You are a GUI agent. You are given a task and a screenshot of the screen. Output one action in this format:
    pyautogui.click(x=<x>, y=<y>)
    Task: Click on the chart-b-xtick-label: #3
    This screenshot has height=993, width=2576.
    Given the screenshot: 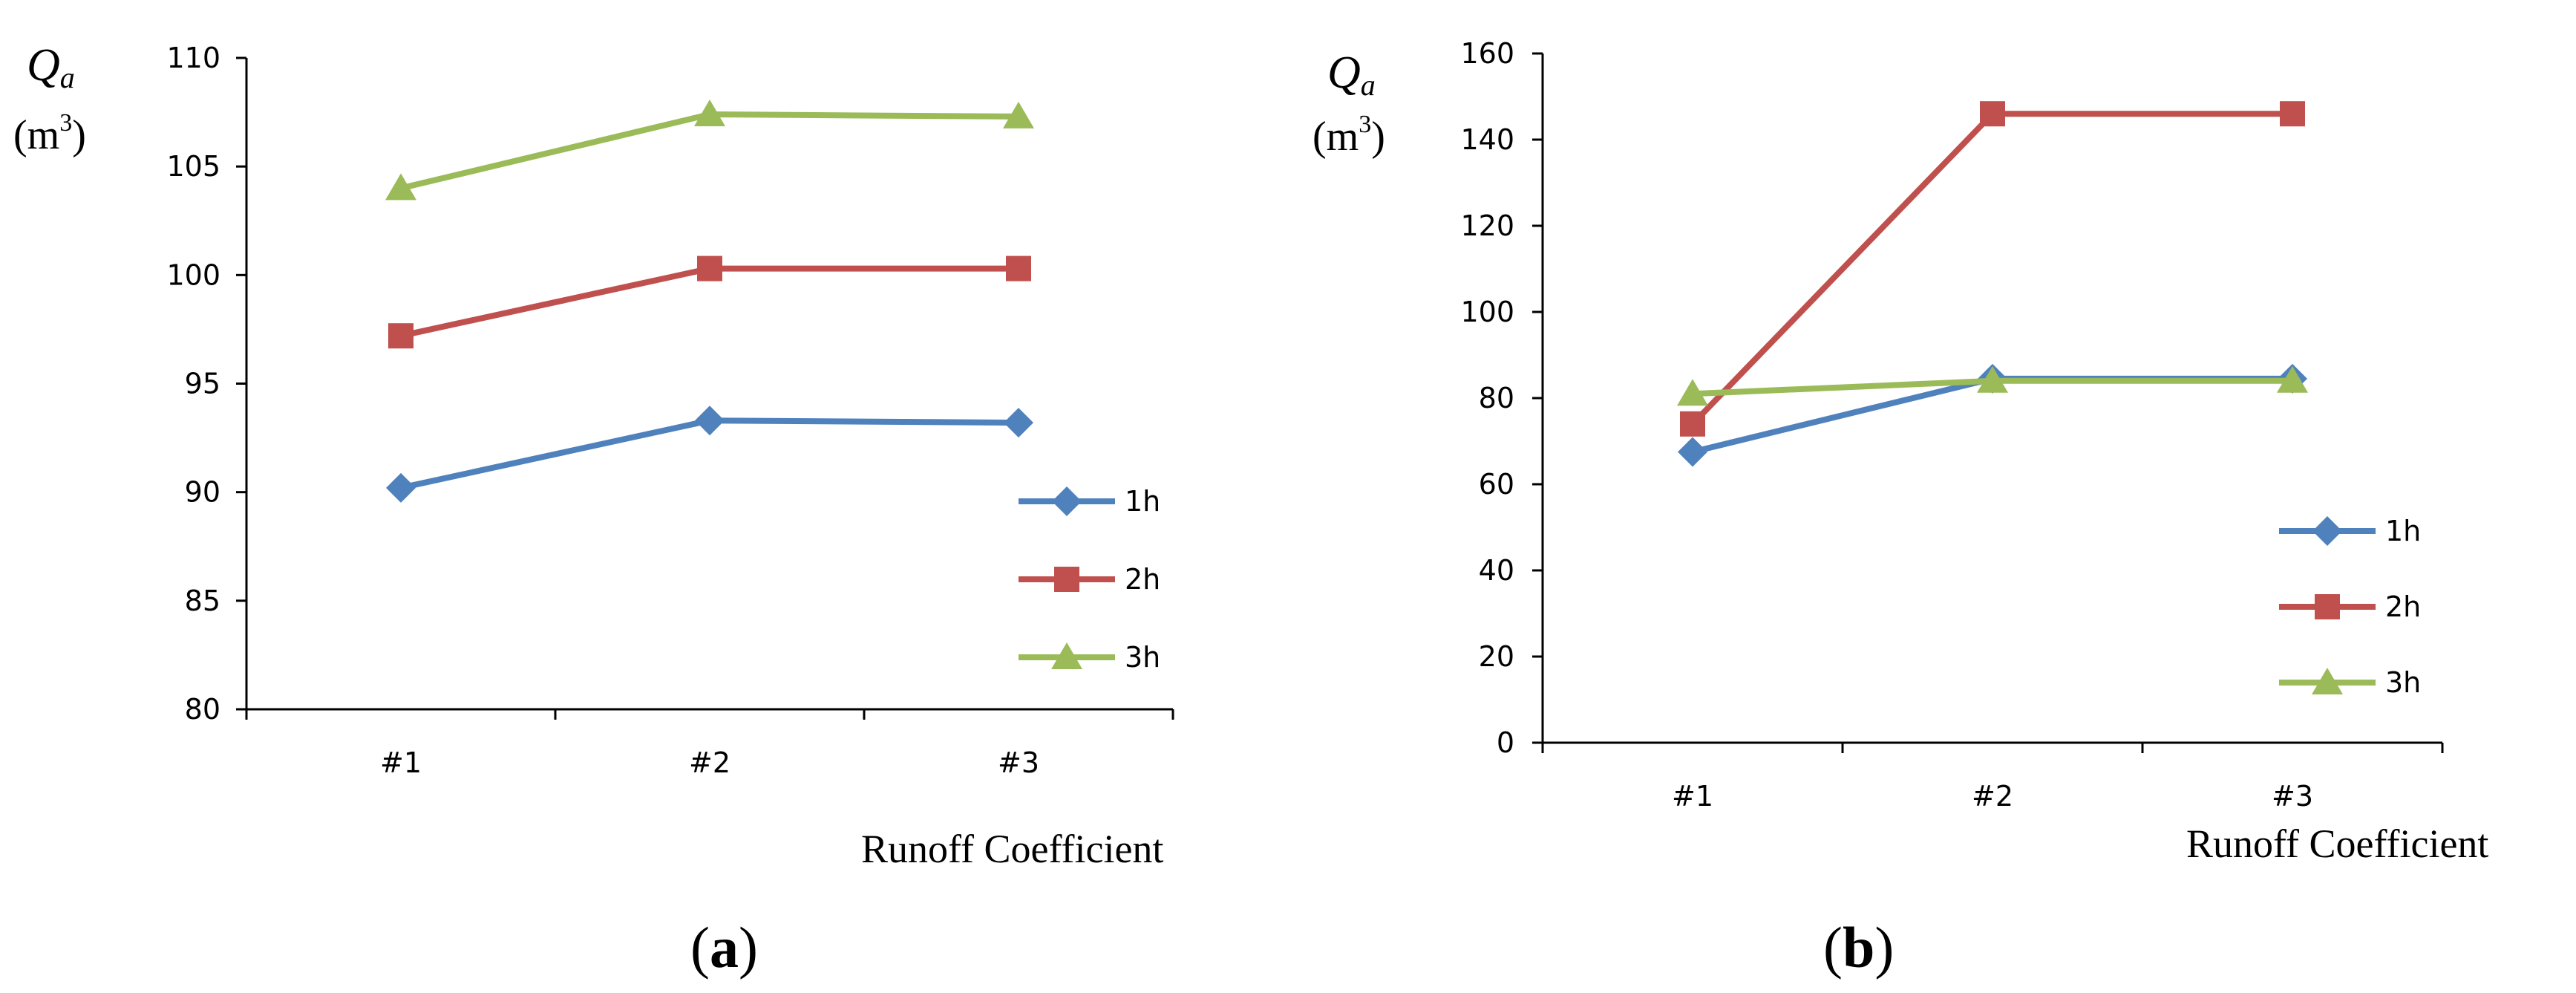 What is the action you would take?
    pyautogui.click(x=2293, y=796)
    